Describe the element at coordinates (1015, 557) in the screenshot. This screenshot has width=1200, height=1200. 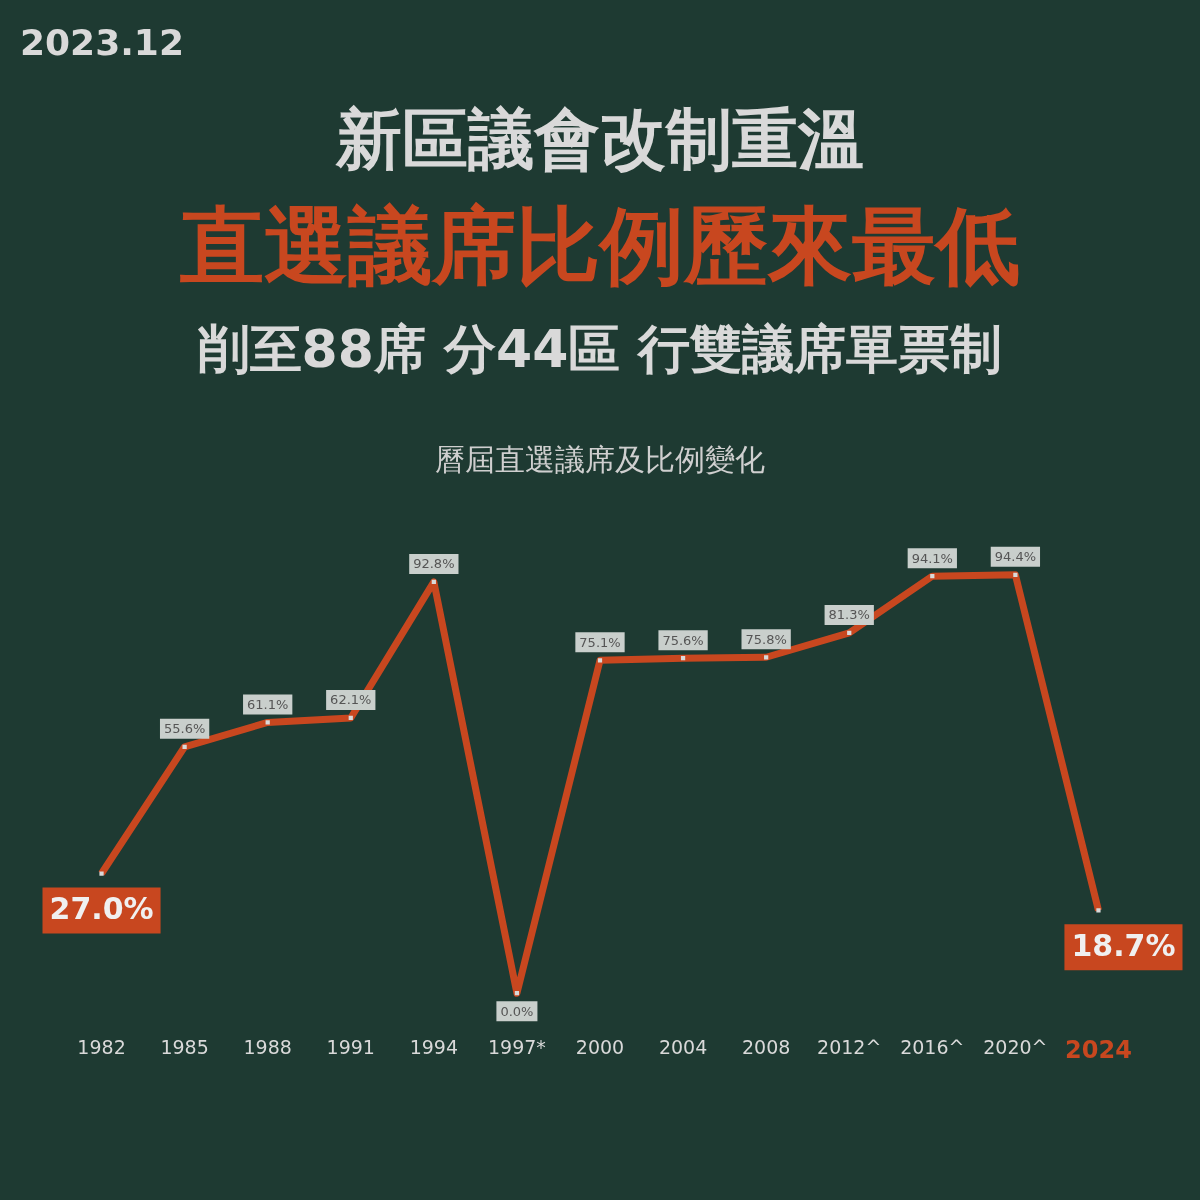
I see `data-label: 94.4%` at that location.